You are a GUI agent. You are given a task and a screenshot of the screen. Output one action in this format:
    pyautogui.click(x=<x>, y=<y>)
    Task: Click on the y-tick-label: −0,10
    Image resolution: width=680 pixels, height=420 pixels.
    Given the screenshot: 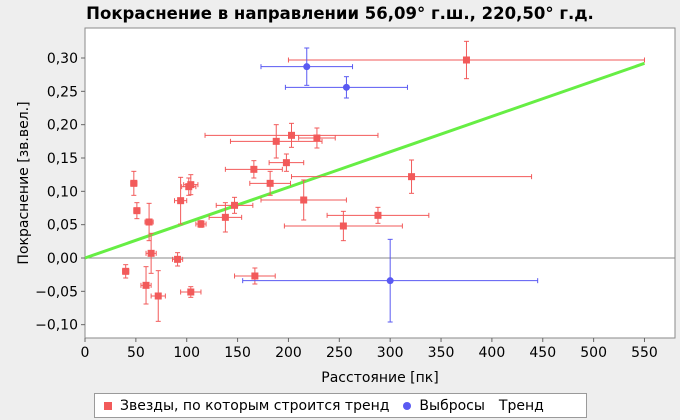 What is the action you would take?
    pyautogui.click(x=56, y=326)
    